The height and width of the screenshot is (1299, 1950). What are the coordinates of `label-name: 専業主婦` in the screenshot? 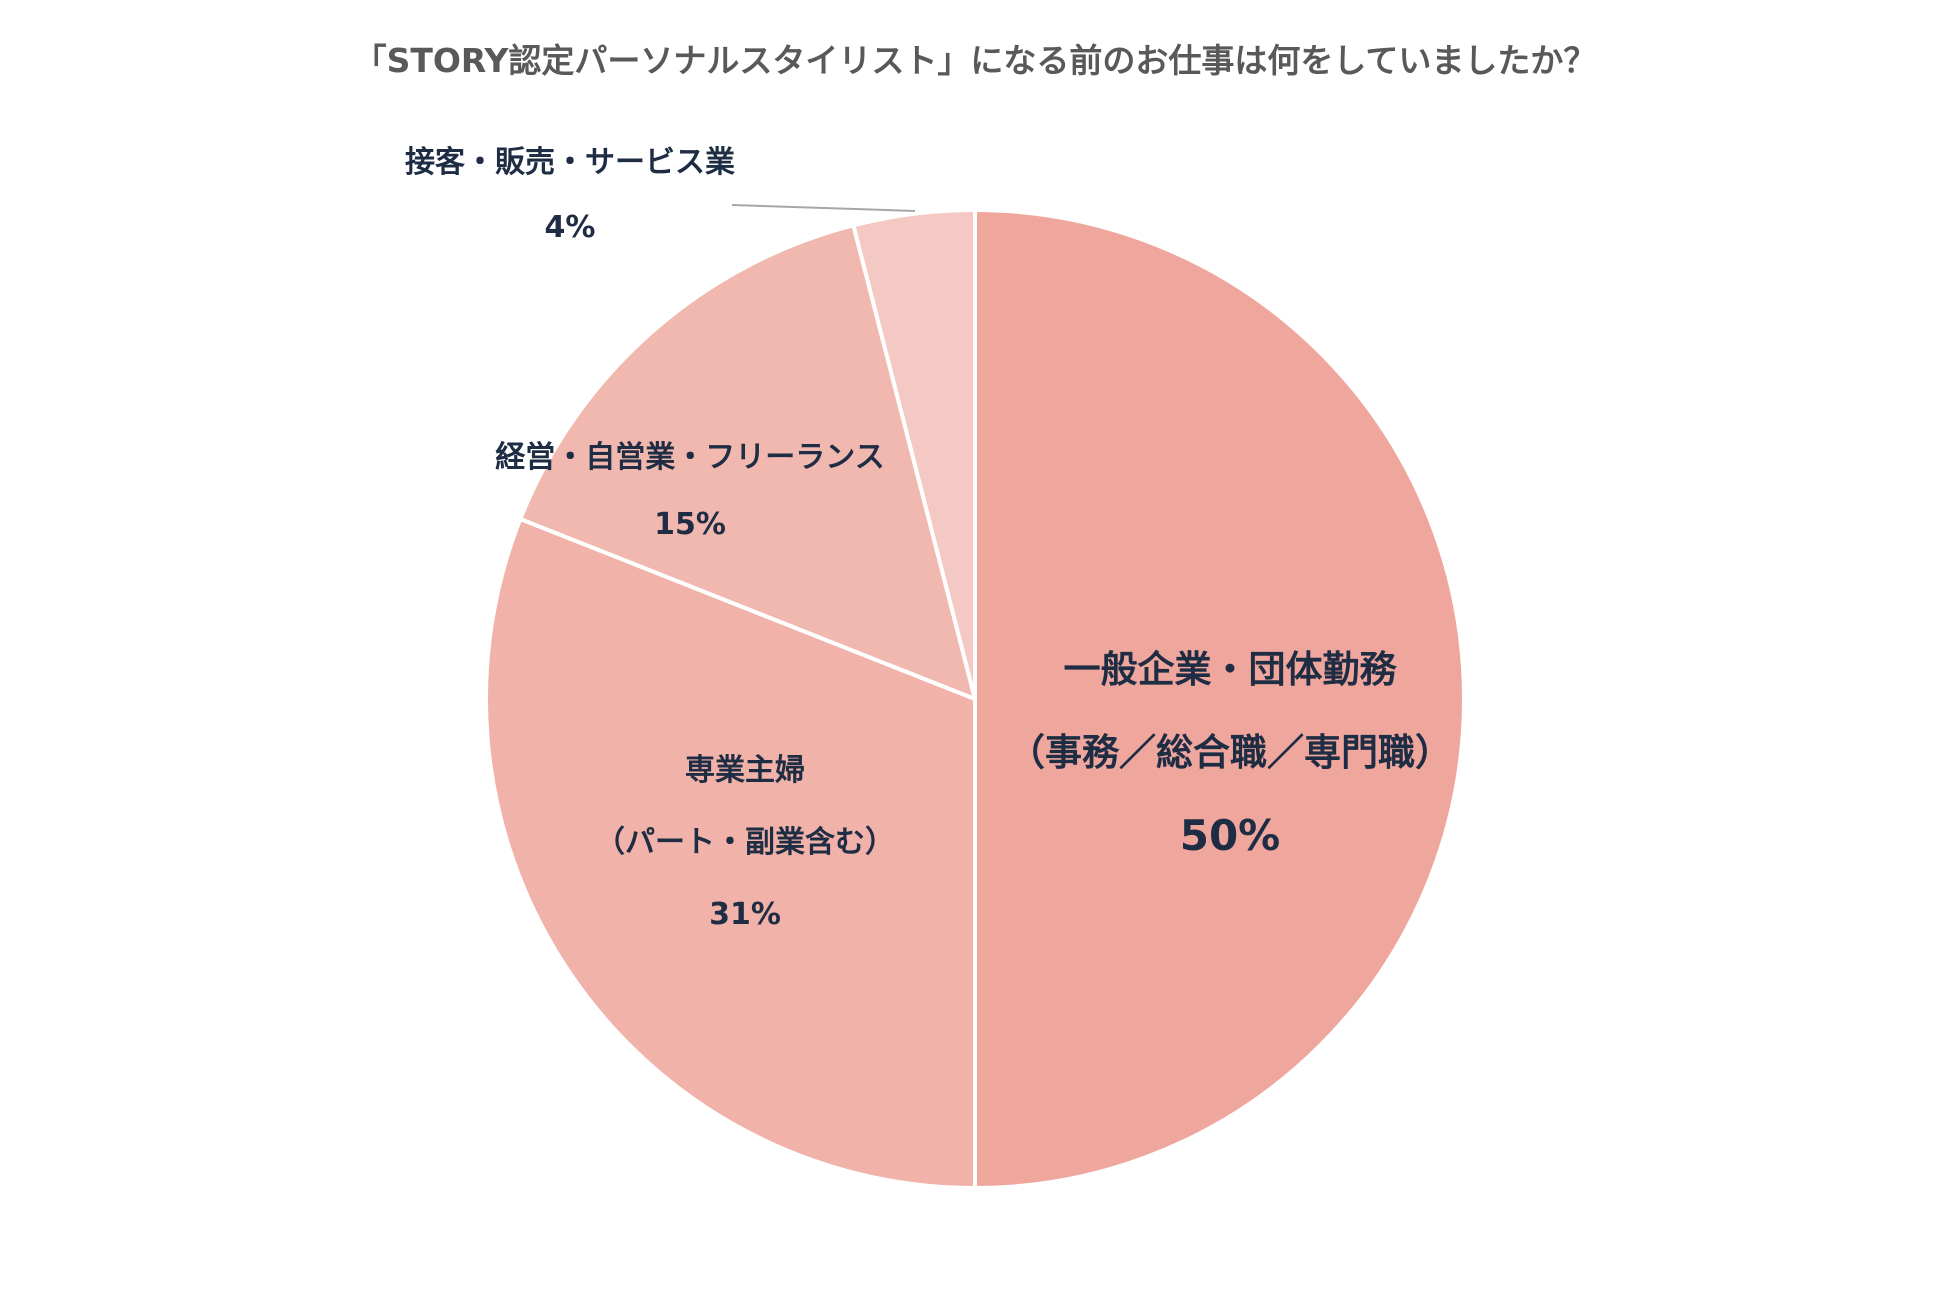 It's located at (745, 770).